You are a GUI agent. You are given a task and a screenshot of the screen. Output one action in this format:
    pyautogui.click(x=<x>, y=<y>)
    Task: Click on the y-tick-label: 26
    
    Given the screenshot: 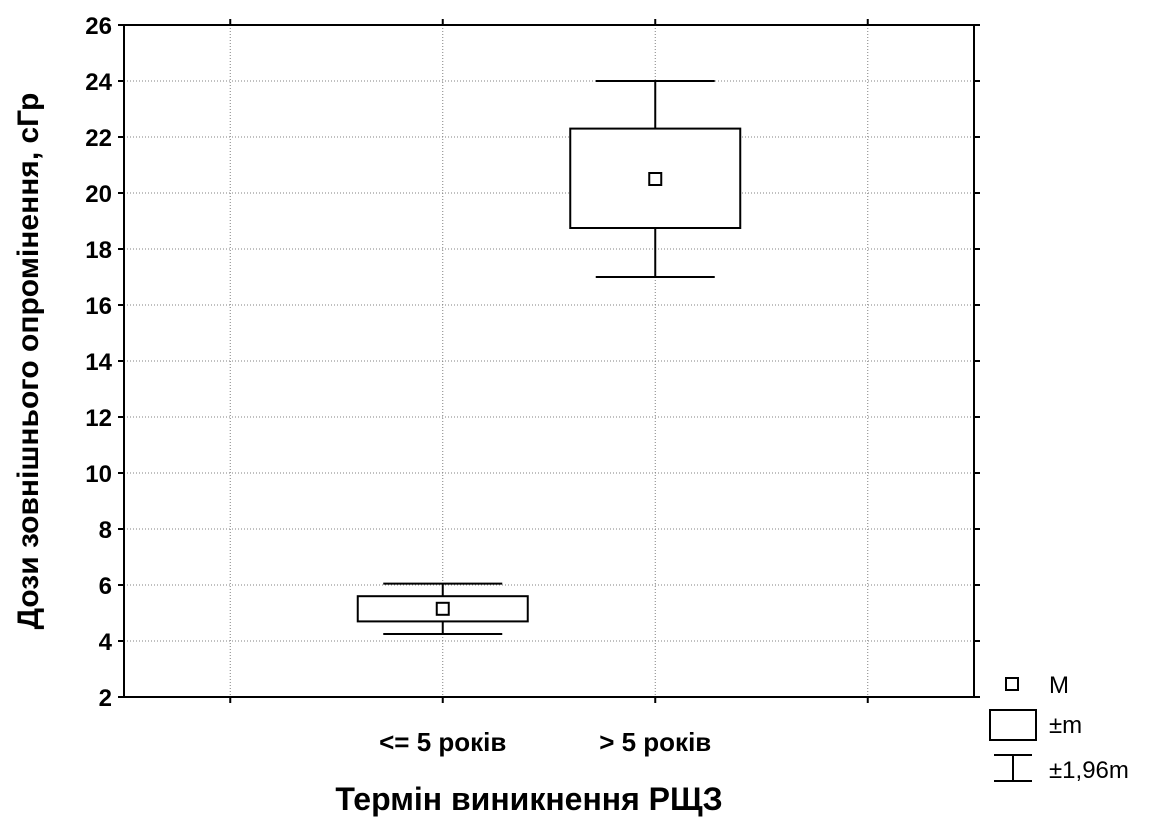 What is the action you would take?
    pyautogui.click(x=98, y=26)
    